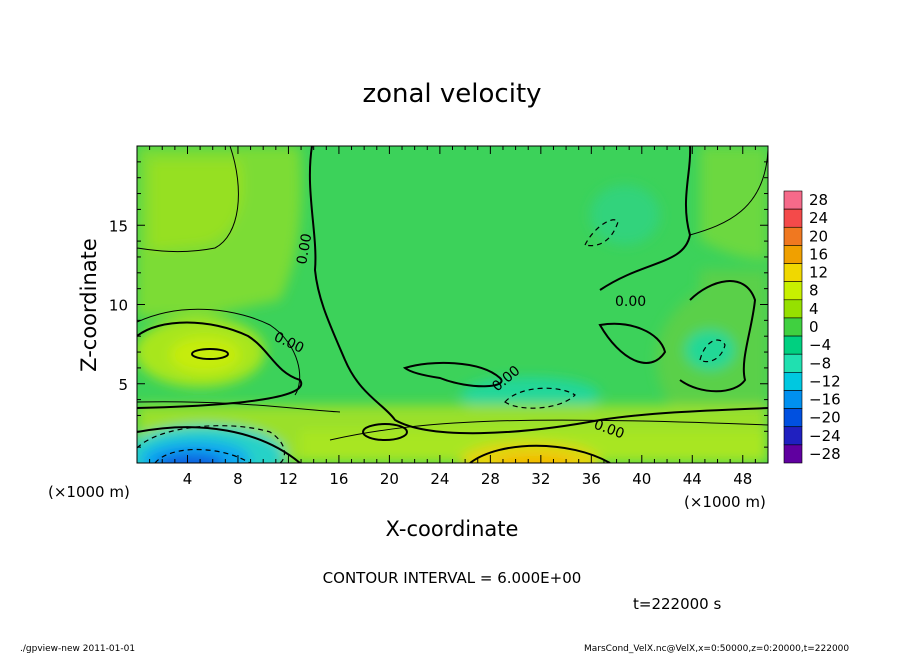 The width and height of the screenshot is (904, 654). I want to click on colorbar-label: 28, so click(818, 200).